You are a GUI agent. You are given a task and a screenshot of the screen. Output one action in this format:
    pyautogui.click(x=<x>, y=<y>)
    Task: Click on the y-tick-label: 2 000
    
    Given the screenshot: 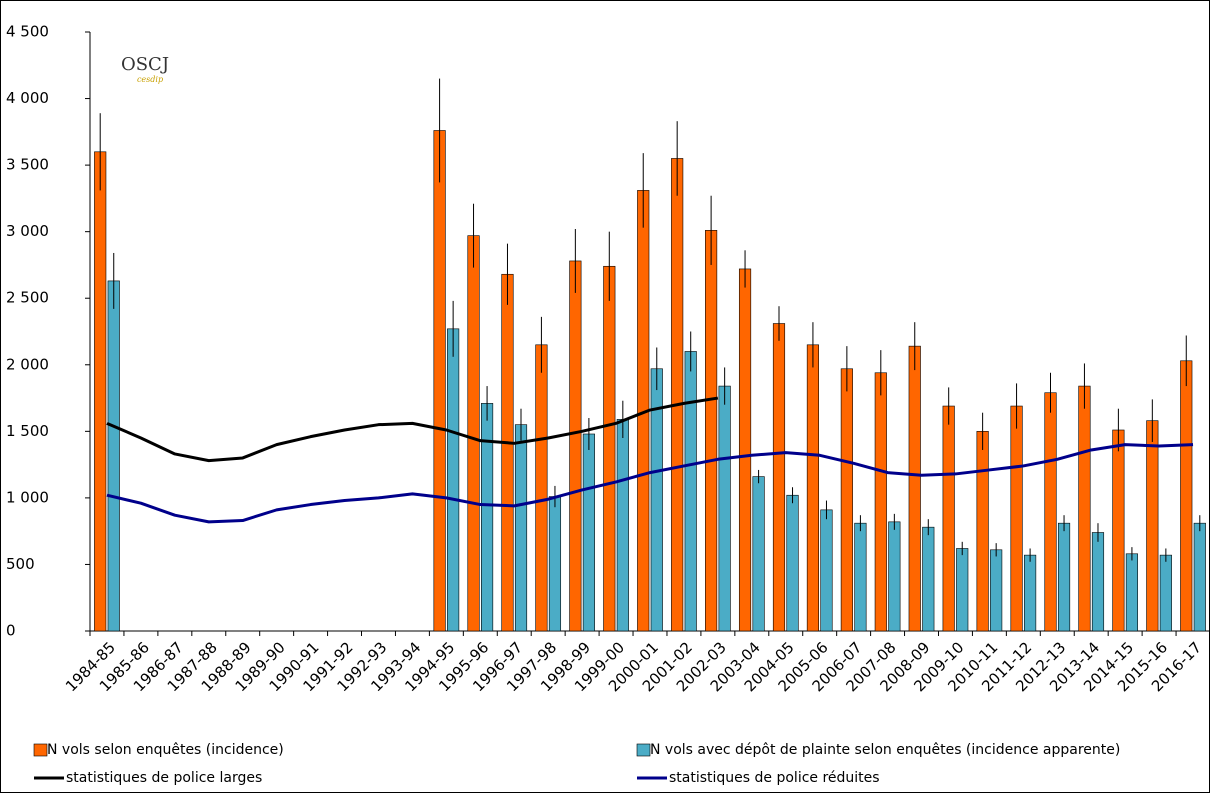 What is the action you would take?
    pyautogui.click(x=27, y=364)
    